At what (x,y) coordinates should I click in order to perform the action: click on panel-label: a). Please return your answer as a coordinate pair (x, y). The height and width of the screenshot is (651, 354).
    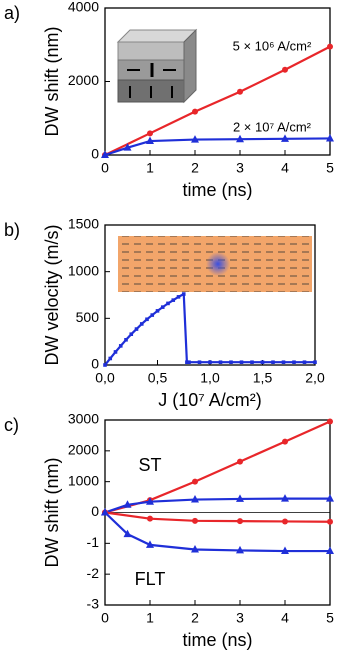
    Looking at the image, I should click on (12, 13).